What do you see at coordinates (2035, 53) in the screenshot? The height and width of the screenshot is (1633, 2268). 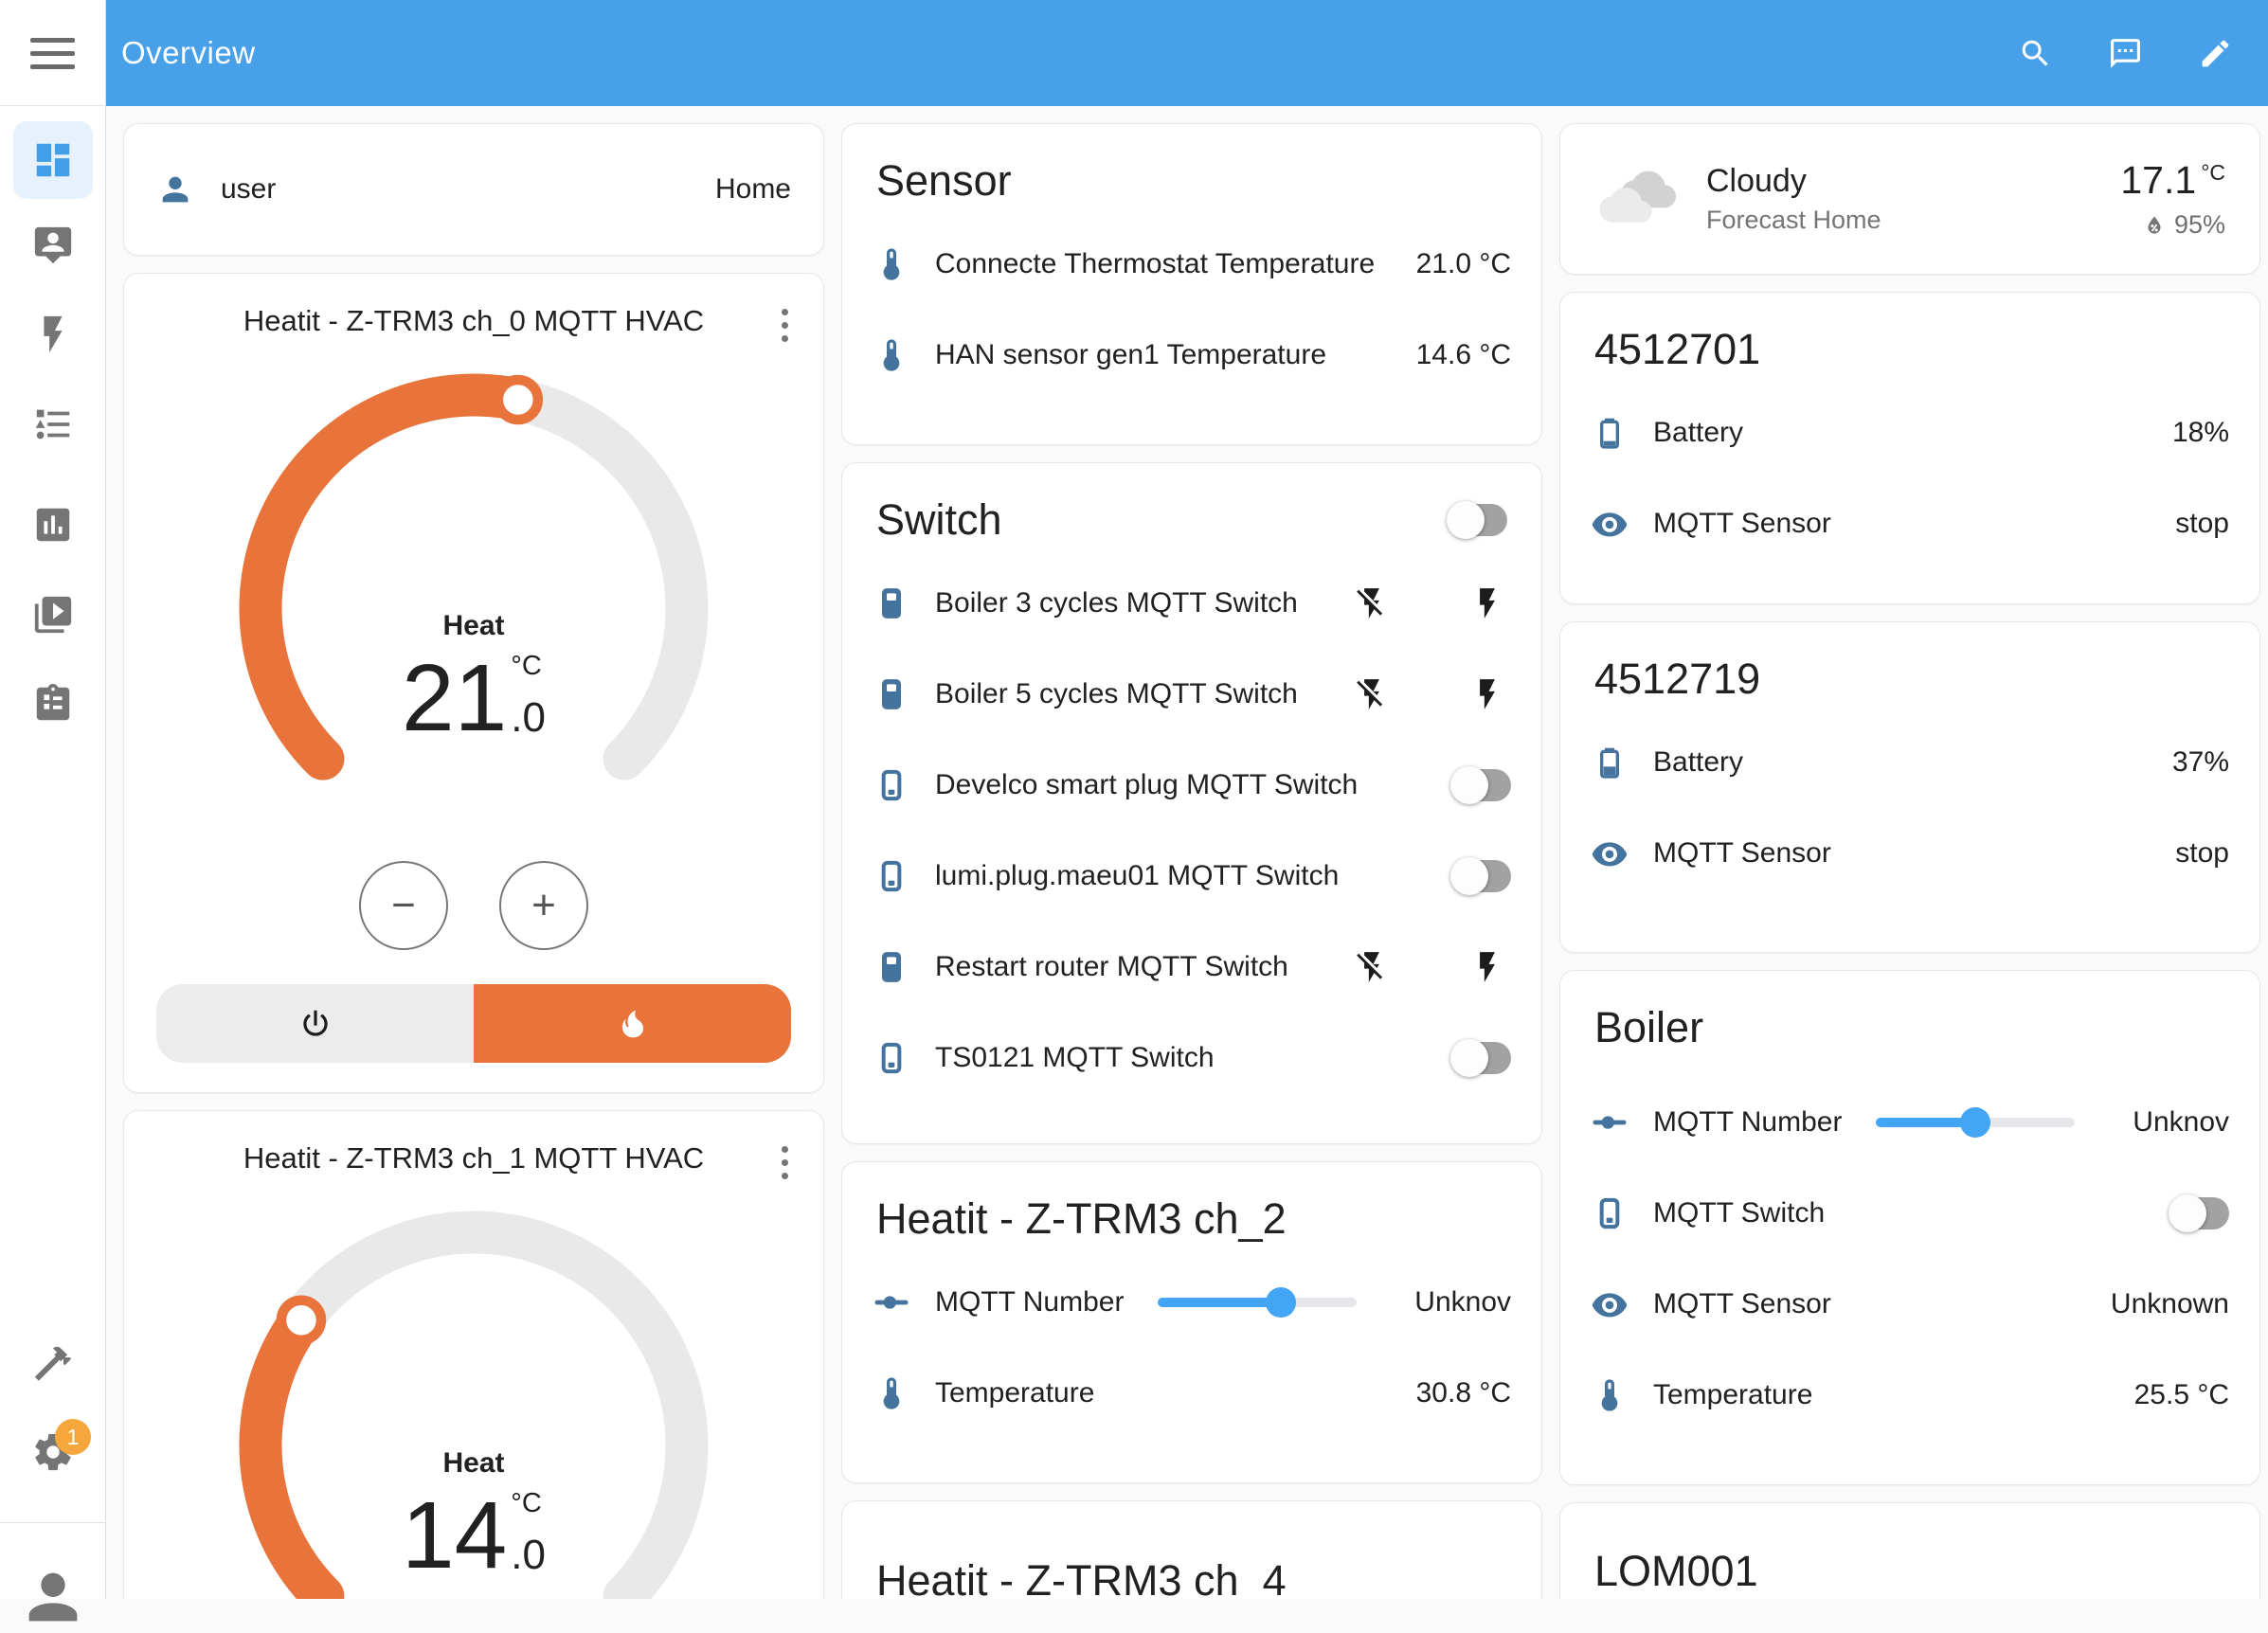 I see `search-icon` at bounding box center [2035, 53].